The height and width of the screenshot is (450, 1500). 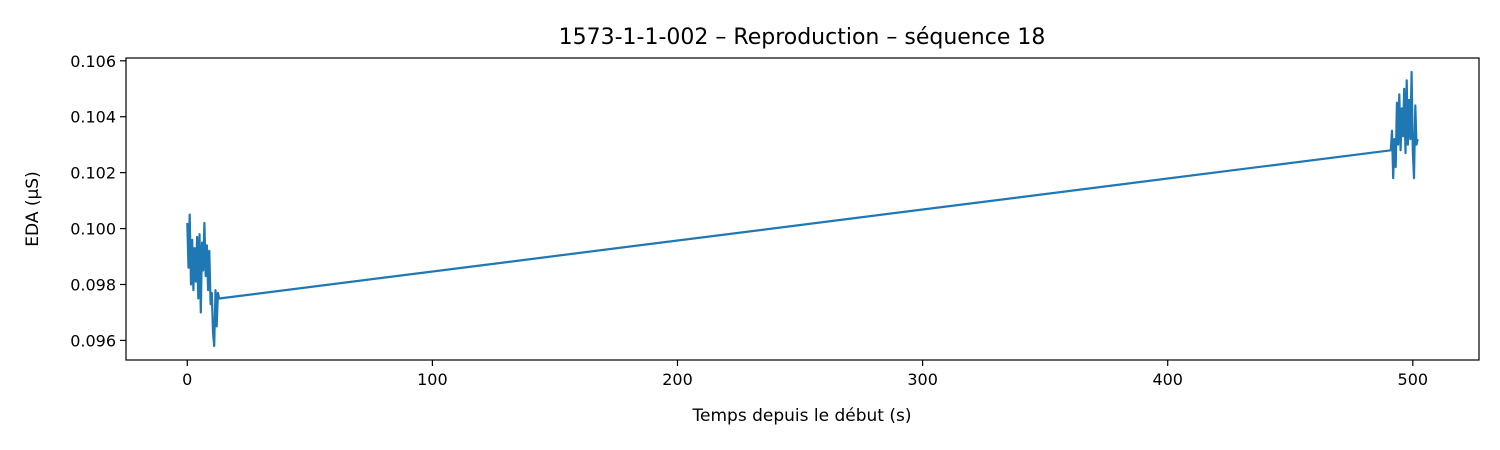 What do you see at coordinates (805, 374) in the screenshot?
I see `x-axis-ticks: 0 100 200 300 400 500` at bounding box center [805, 374].